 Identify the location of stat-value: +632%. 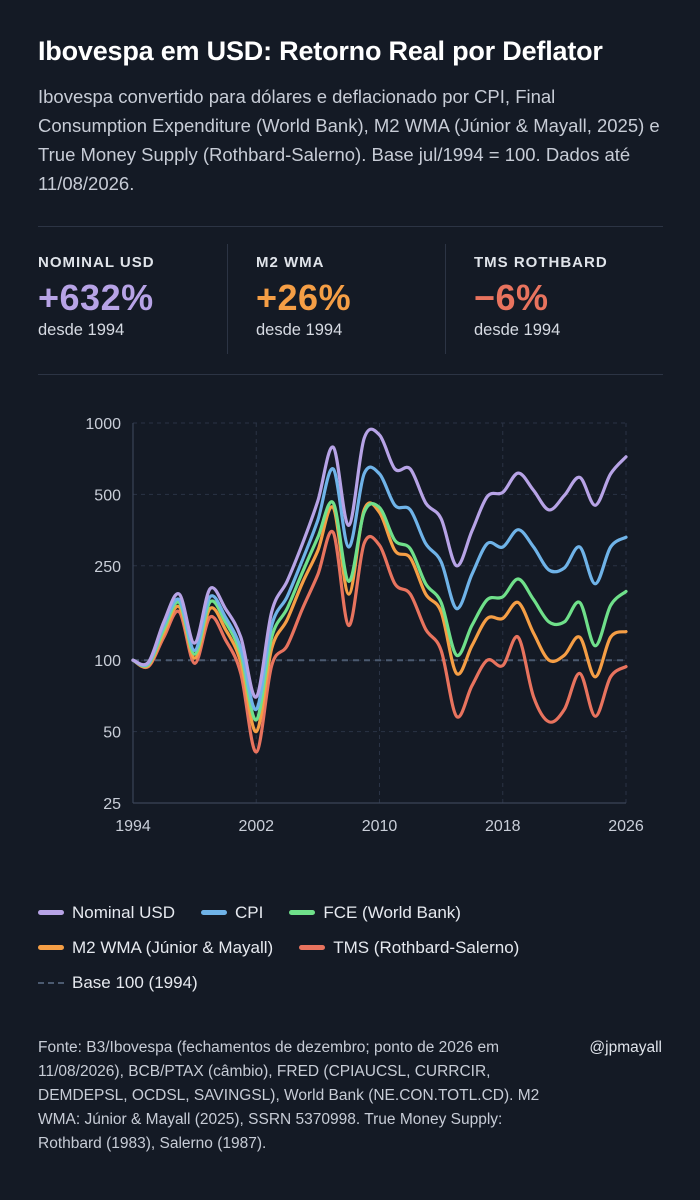
(96, 297).